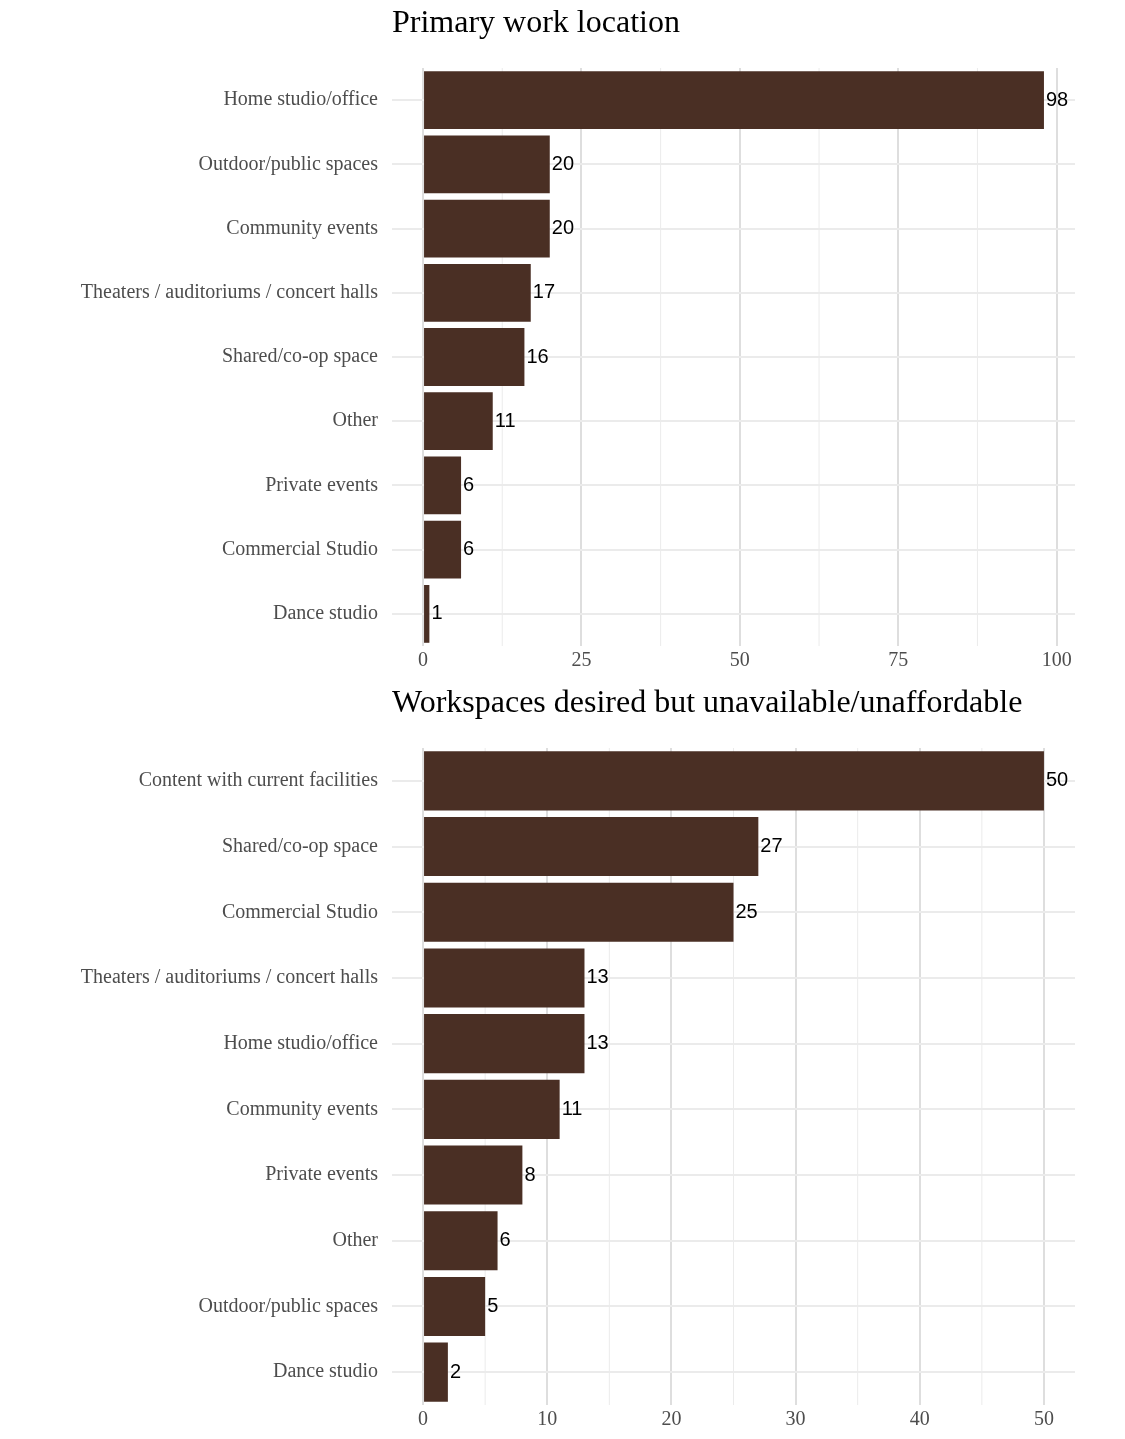 Image resolution: width=1125 pixels, height=1439 pixels. What do you see at coordinates (707, 701) in the screenshot?
I see `chart-title: Workspaces desired but unavailable/unaffordable` at bounding box center [707, 701].